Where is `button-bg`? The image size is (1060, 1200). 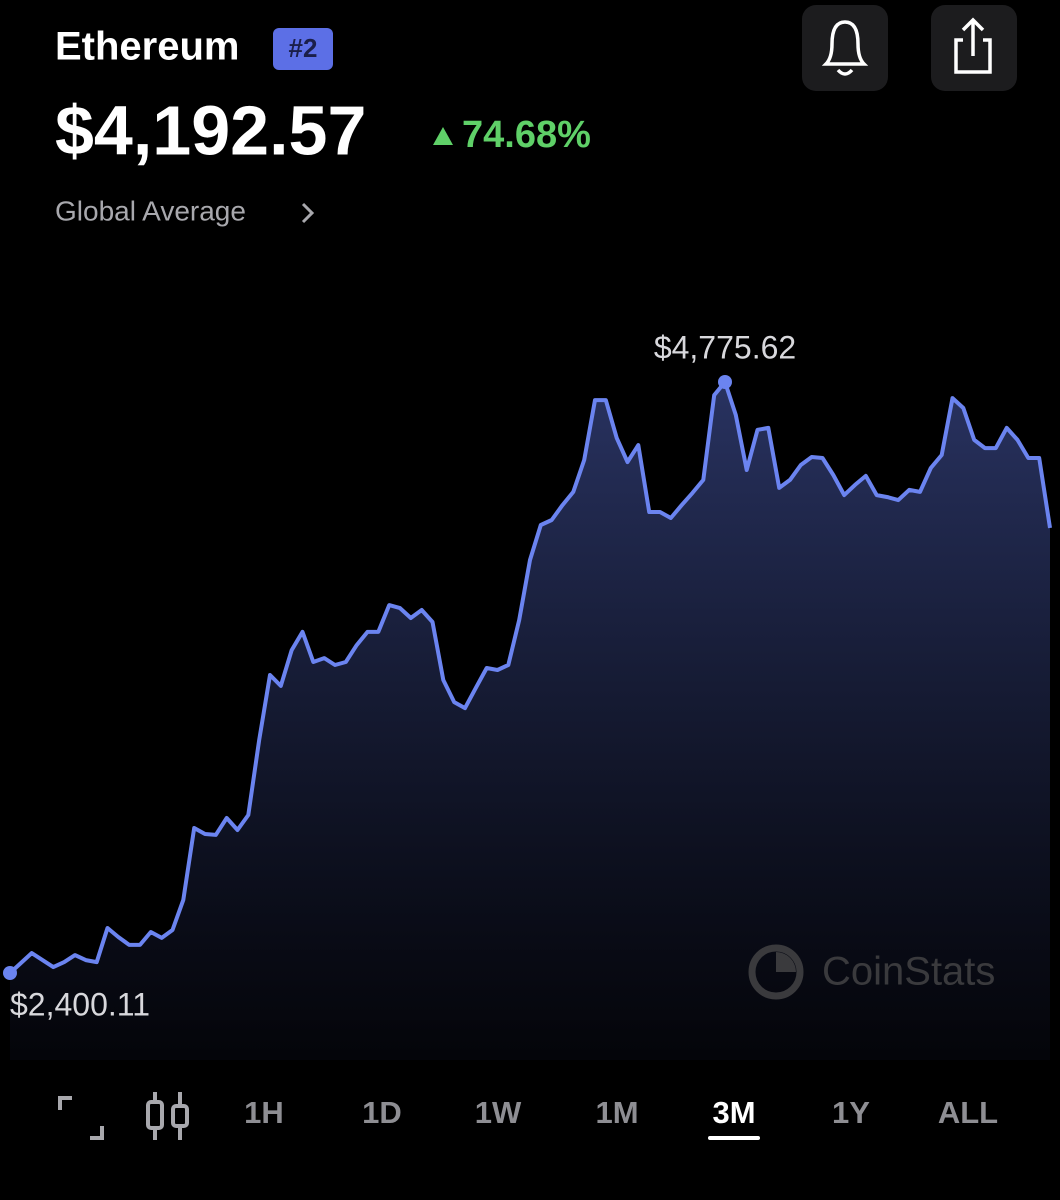
button-bg is located at coordinates (845, 48).